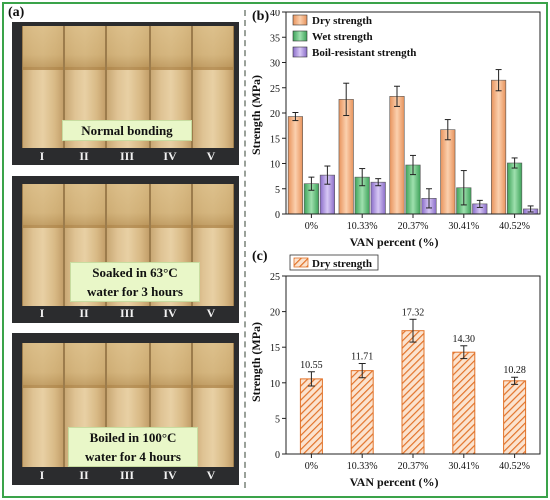 The image size is (550, 500). I want to click on data-label: 14.30, so click(464, 339).